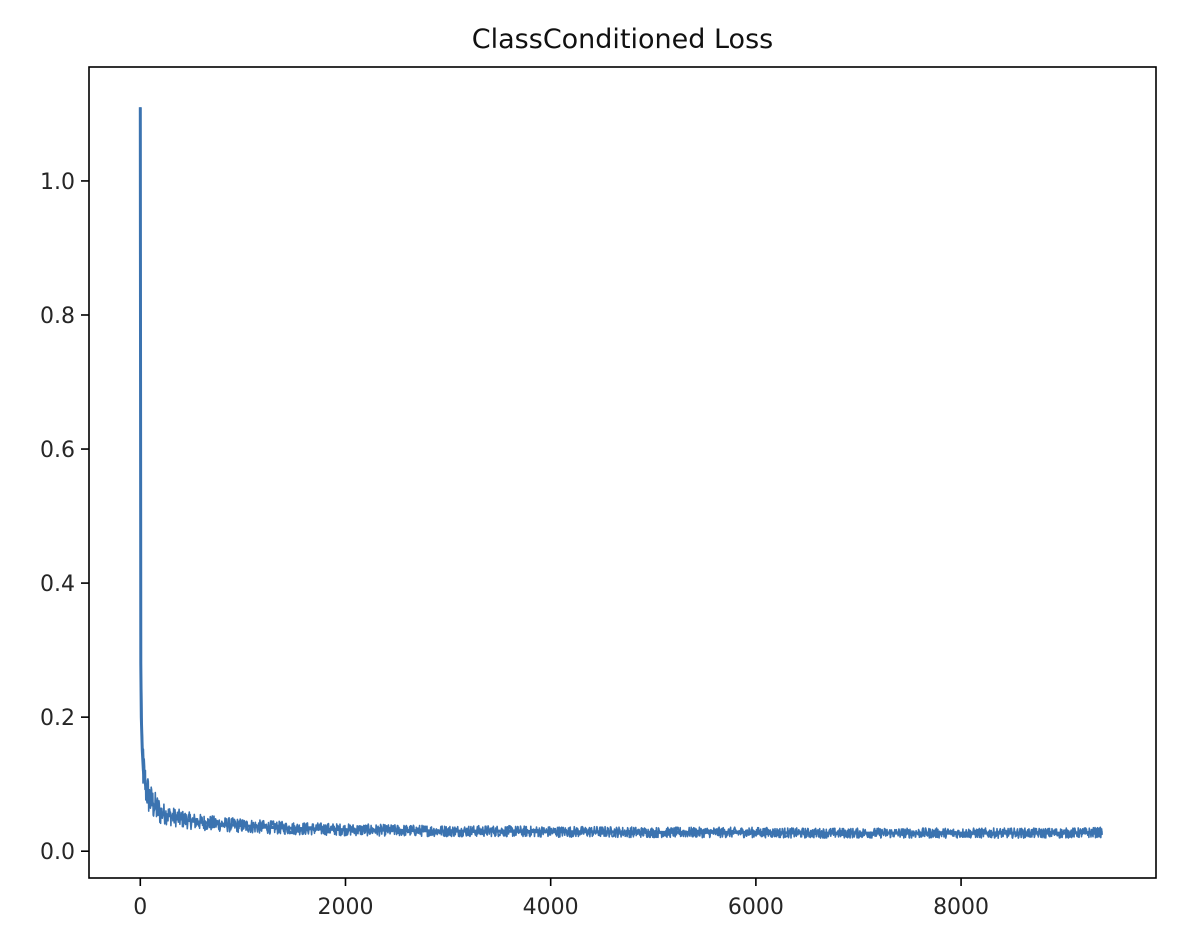  What do you see at coordinates (57, 718) in the screenshot?
I see `y-tick-label: 0.2` at bounding box center [57, 718].